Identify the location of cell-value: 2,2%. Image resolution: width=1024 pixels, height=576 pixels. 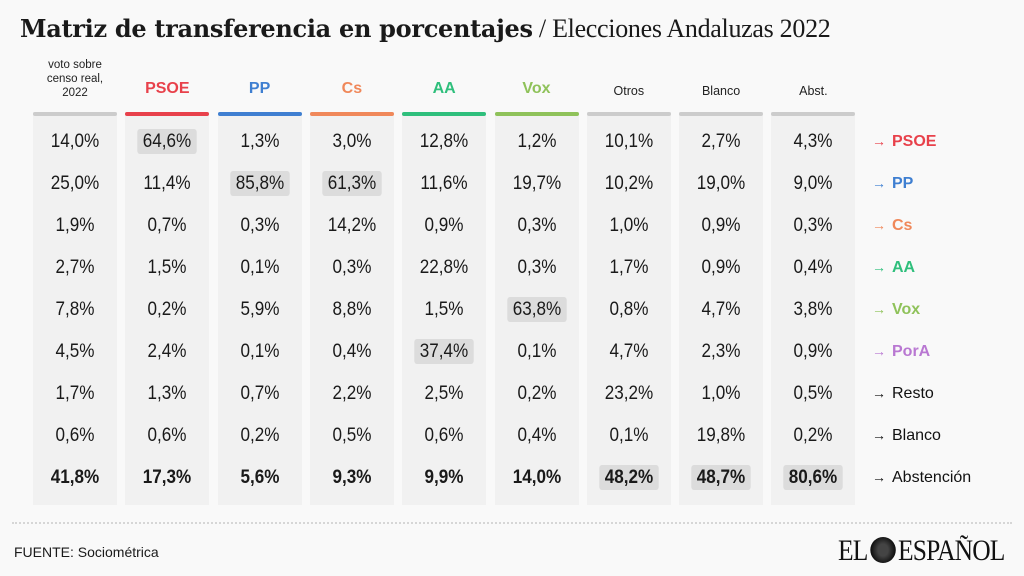
(352, 393).